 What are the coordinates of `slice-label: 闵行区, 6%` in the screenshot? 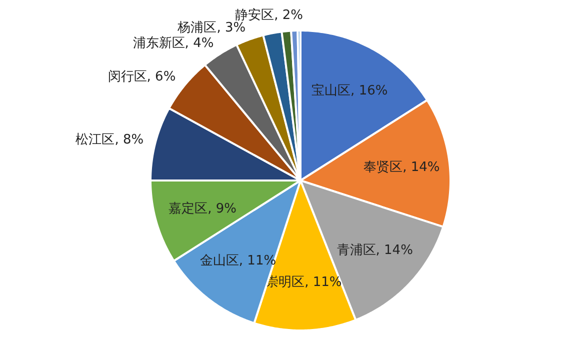 It's located at (142, 77).